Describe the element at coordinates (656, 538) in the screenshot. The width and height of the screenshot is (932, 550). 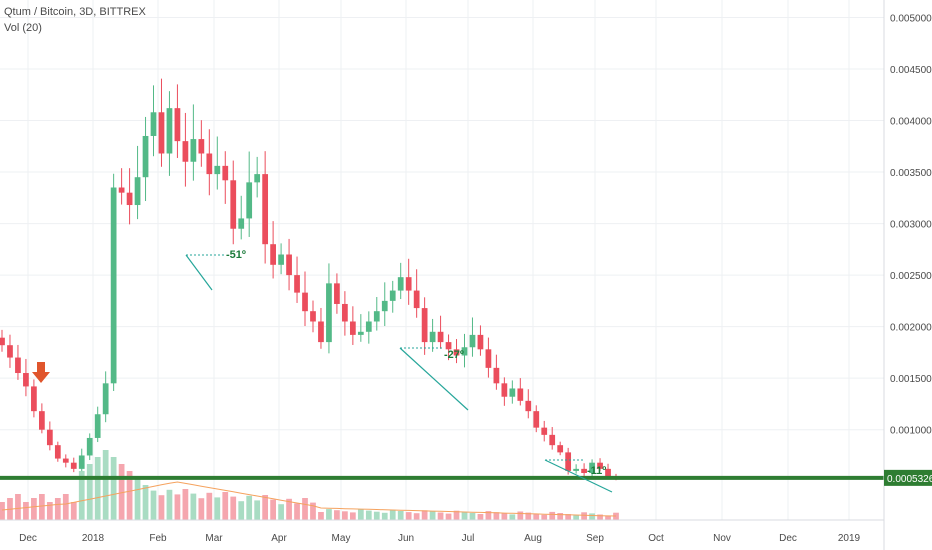
I see `x-tick-label: Oct` at that location.